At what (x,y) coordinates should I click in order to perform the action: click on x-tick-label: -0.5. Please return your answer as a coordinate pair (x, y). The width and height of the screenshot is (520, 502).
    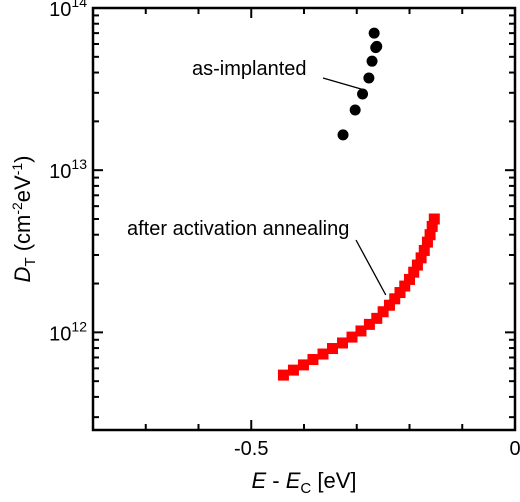
    Looking at the image, I should click on (251, 449).